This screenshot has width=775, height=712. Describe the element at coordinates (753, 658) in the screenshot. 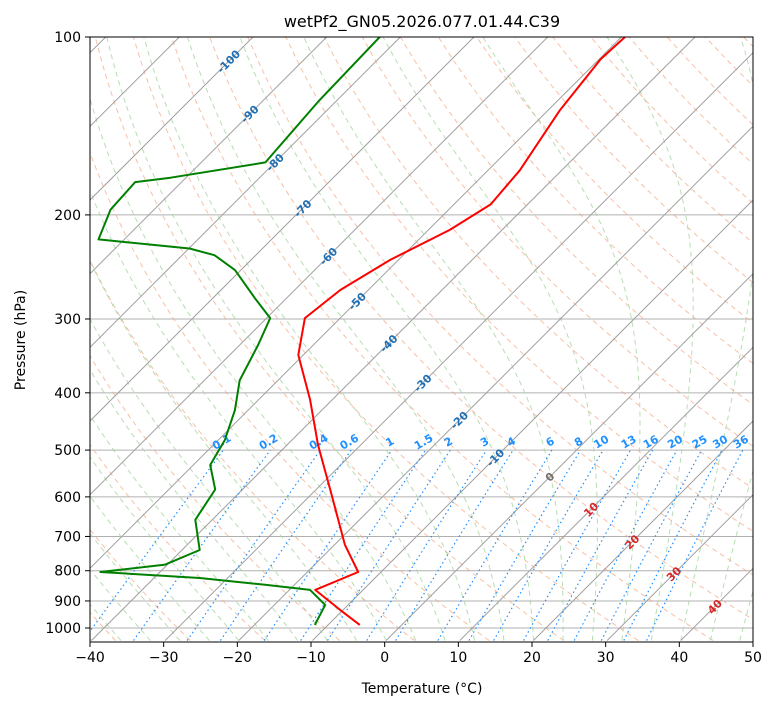

I see `x-tick-label: 50` at that location.